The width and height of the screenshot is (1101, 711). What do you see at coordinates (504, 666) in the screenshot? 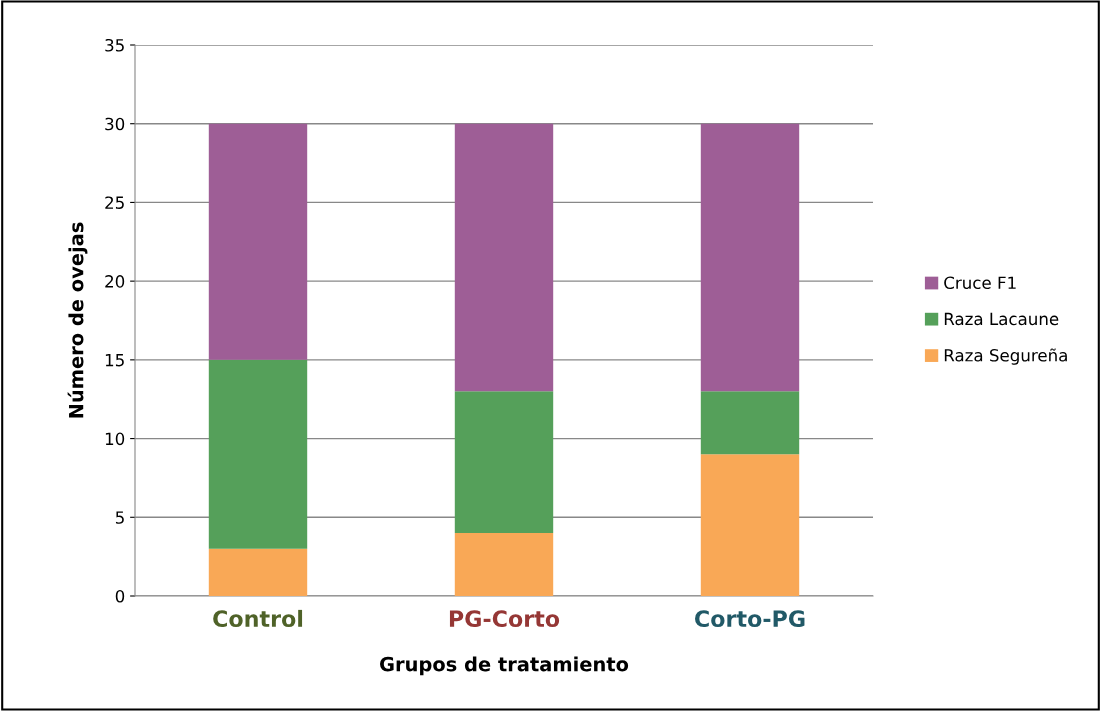
I see `x-axis-title: Grupos de tratamiento` at bounding box center [504, 666].